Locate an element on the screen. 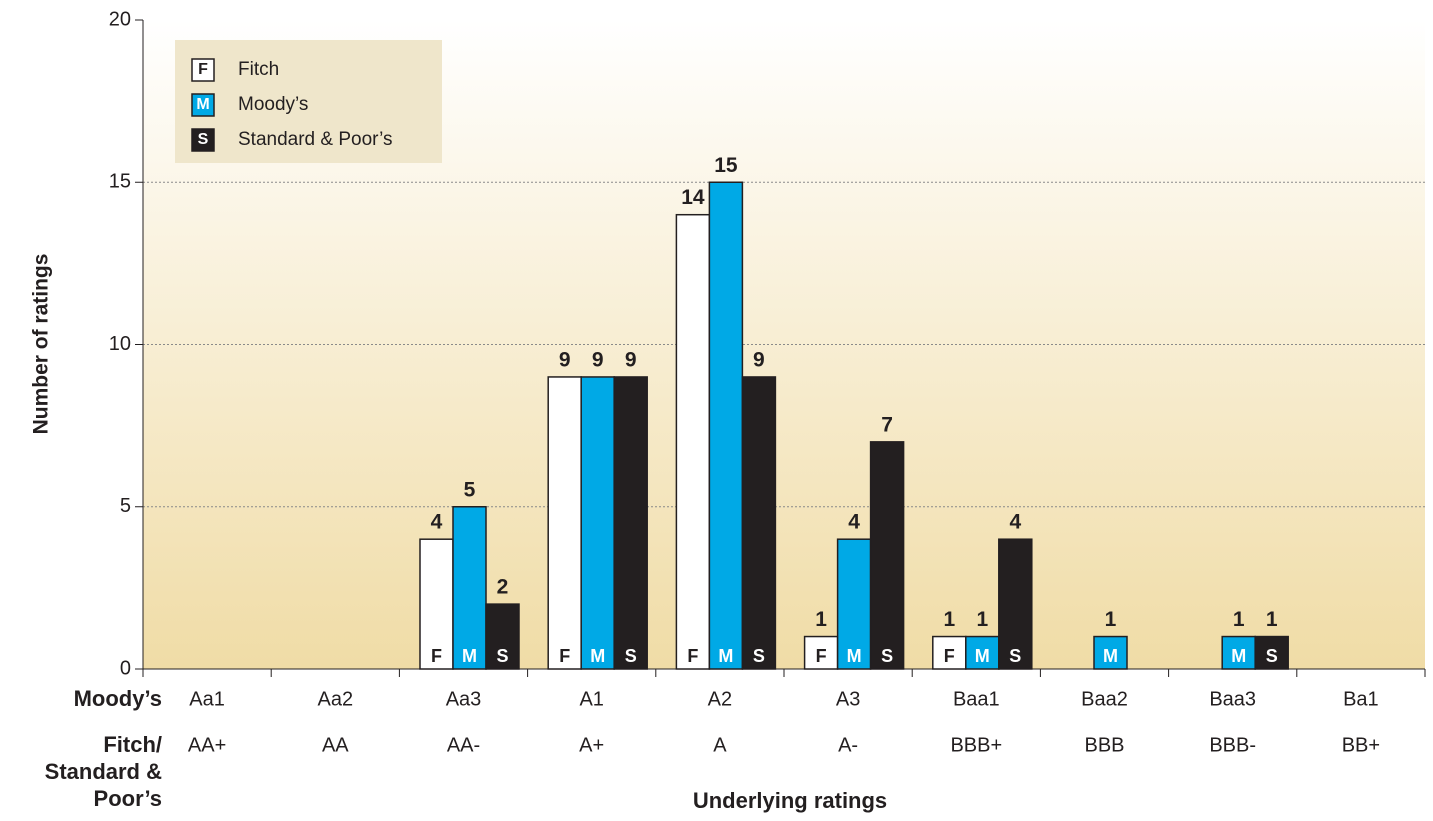  legend-marker: F is located at coordinates (203, 69).